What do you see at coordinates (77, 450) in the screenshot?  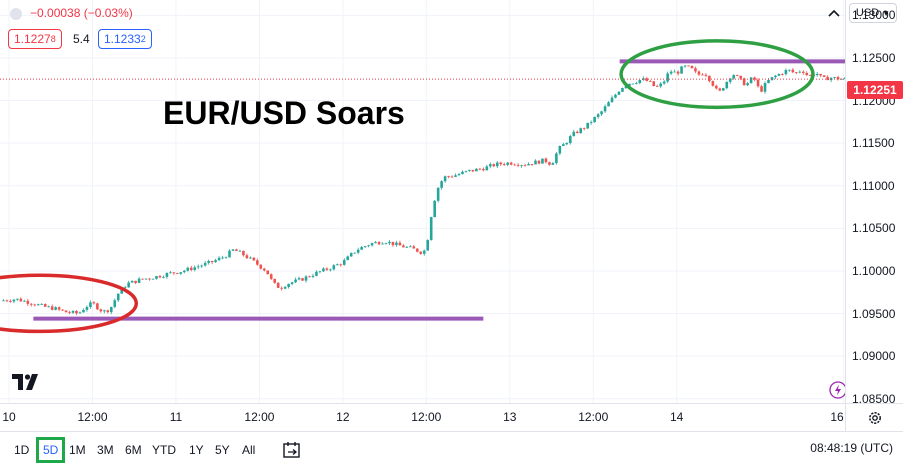 I see `range-button-1m: 1M` at bounding box center [77, 450].